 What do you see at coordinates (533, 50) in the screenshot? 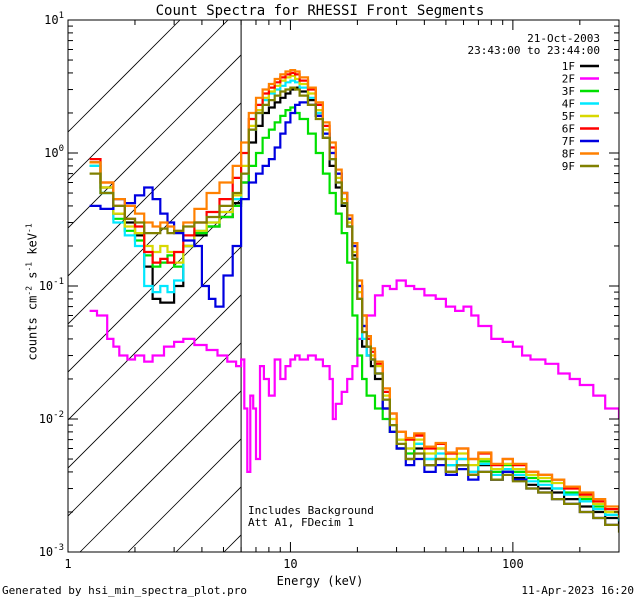
I see `legend-time-range: 23:43:00 to 23:44:00` at bounding box center [533, 50].